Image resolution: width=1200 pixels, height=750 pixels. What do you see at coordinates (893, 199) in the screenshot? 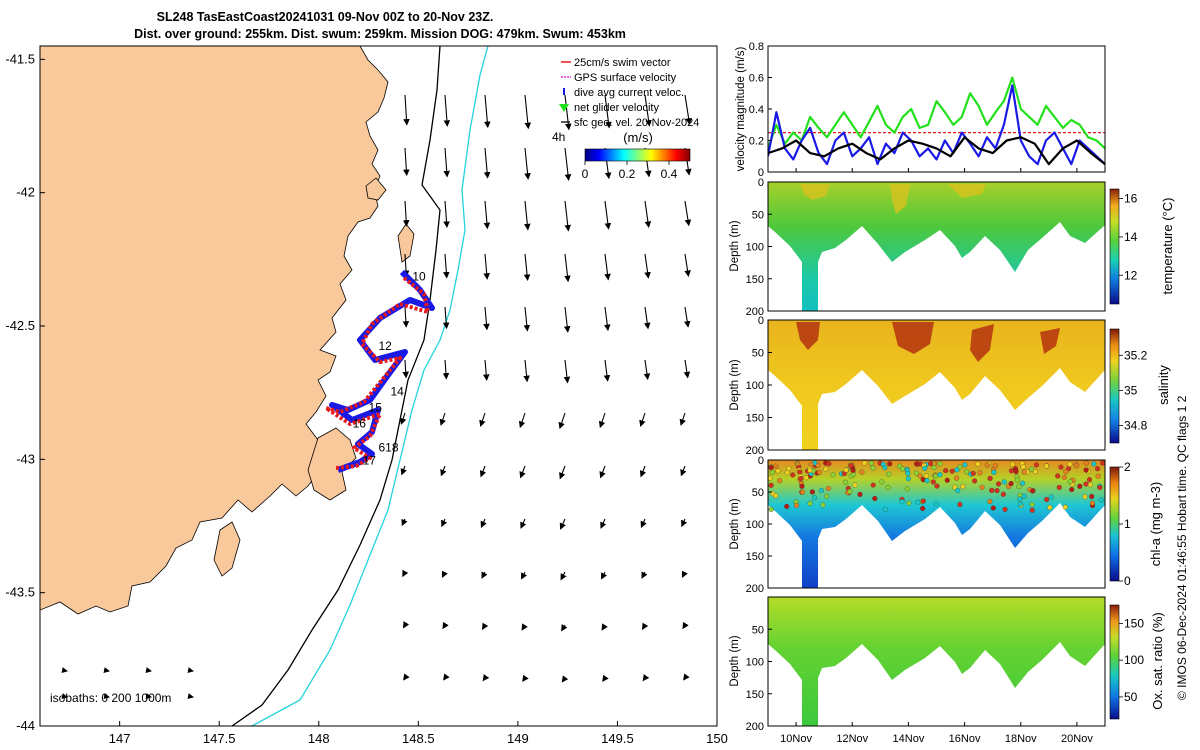
I see `temperature-warm-patch` at bounding box center [893, 199].